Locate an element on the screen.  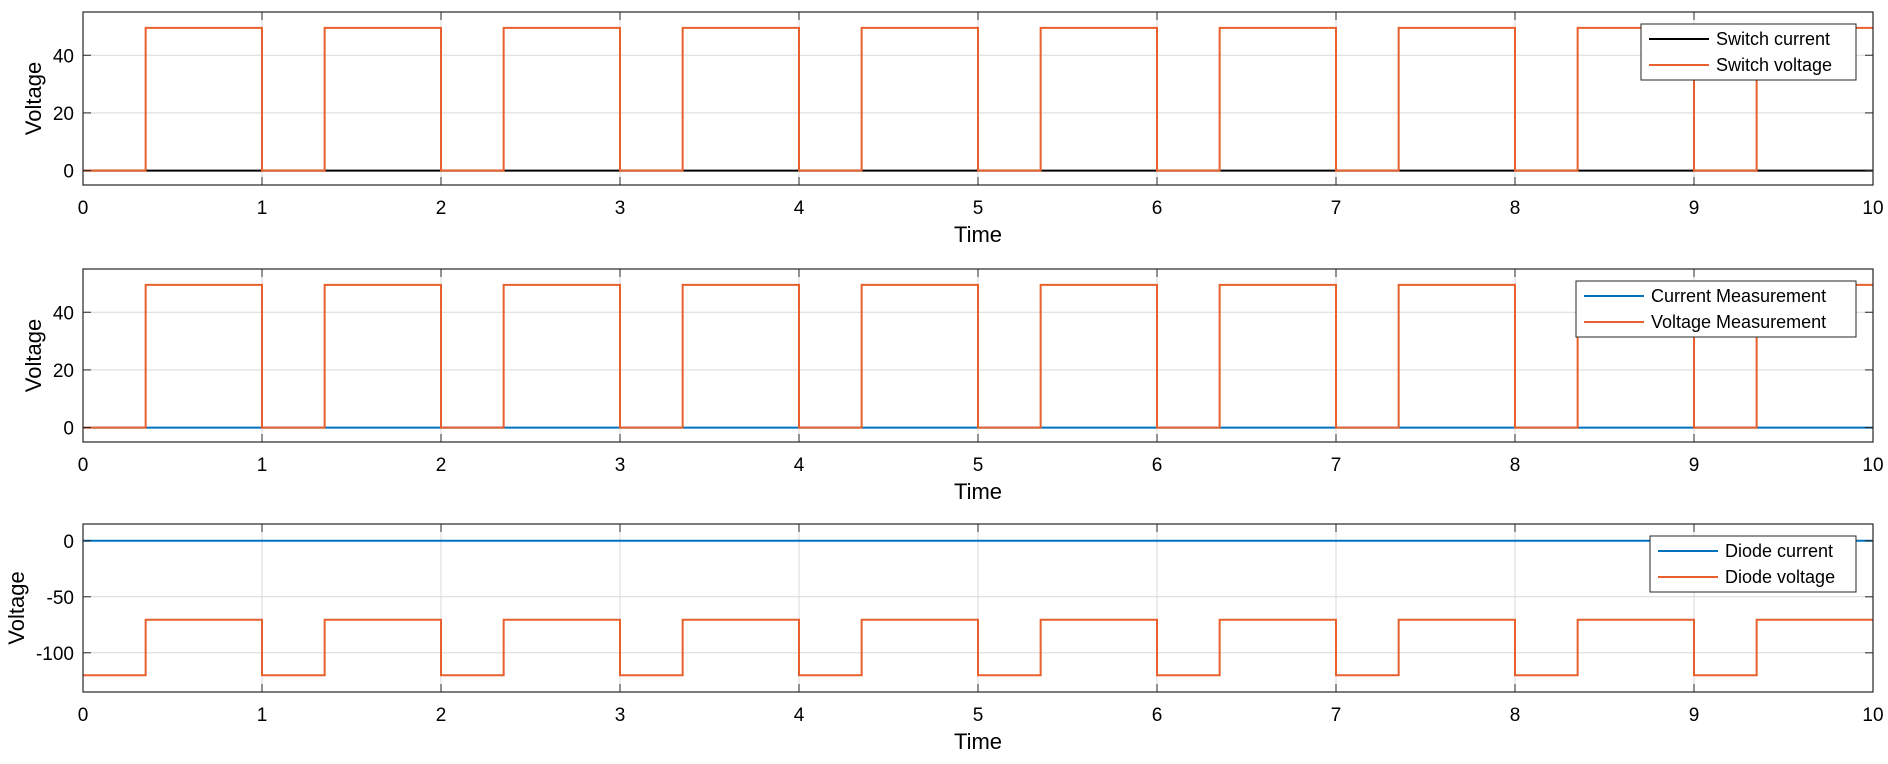
legend: Diode current Diode voltage is located at coordinates (1753, 564).